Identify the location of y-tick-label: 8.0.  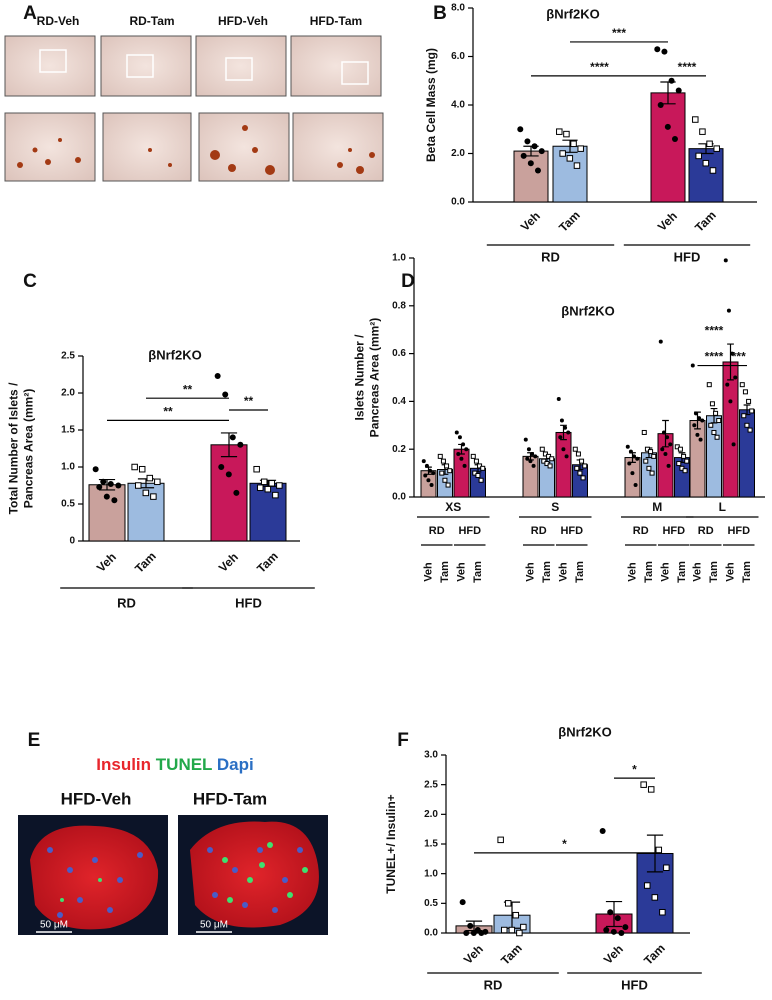
(458, 8).